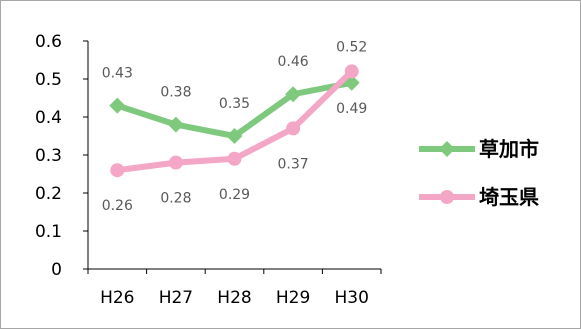 The image size is (581, 329). Describe the element at coordinates (48, 80) in the screenshot. I see `y-tick-label: 0.5` at that location.